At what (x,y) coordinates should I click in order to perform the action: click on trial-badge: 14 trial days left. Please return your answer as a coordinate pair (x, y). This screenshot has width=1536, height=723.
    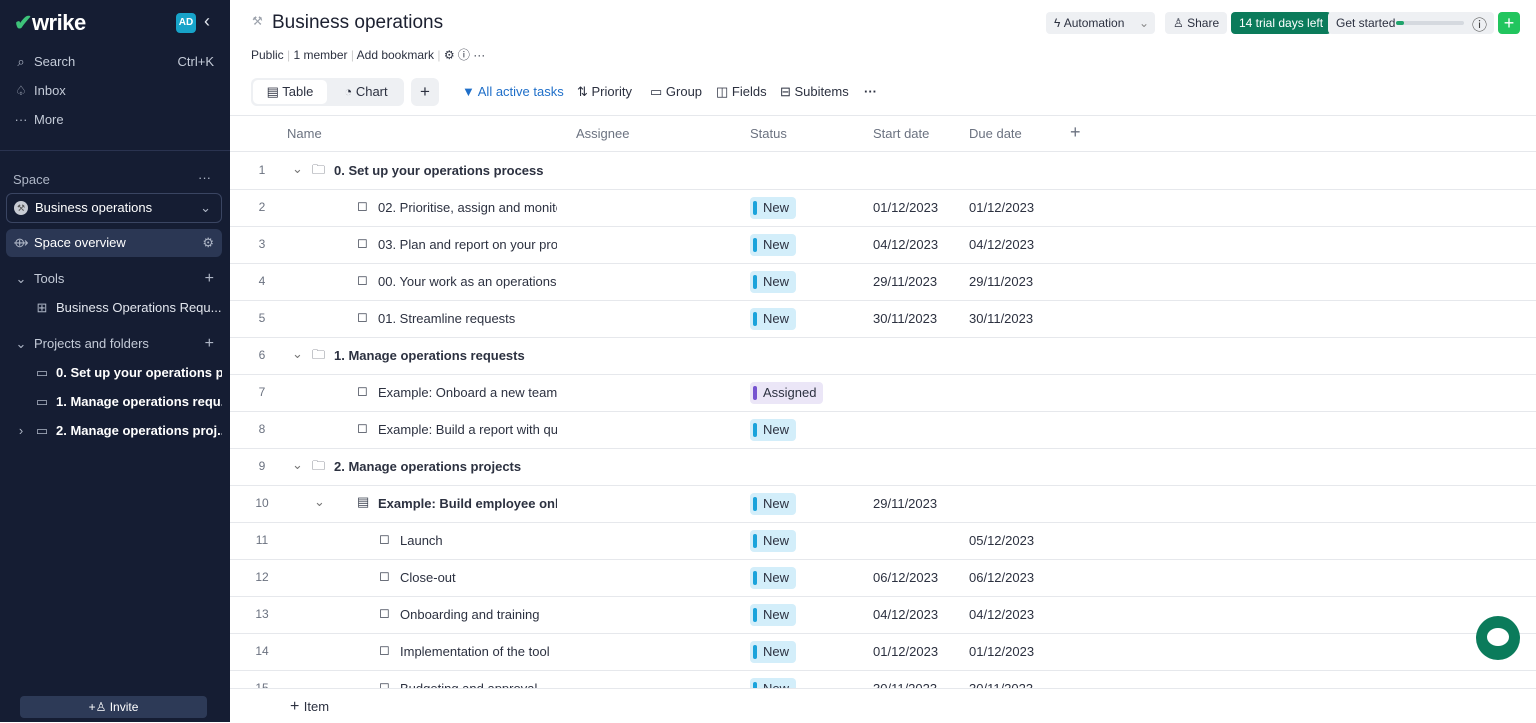
    Looking at the image, I should click on (1281, 23).